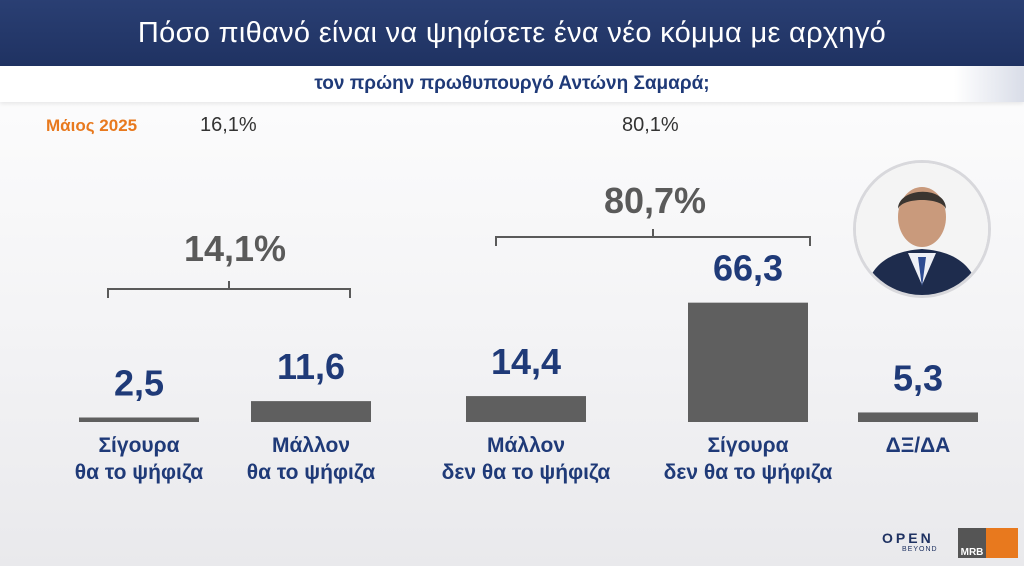 This screenshot has width=1024, height=566. I want to click on negative-group-total: 80,7%, so click(655, 200).